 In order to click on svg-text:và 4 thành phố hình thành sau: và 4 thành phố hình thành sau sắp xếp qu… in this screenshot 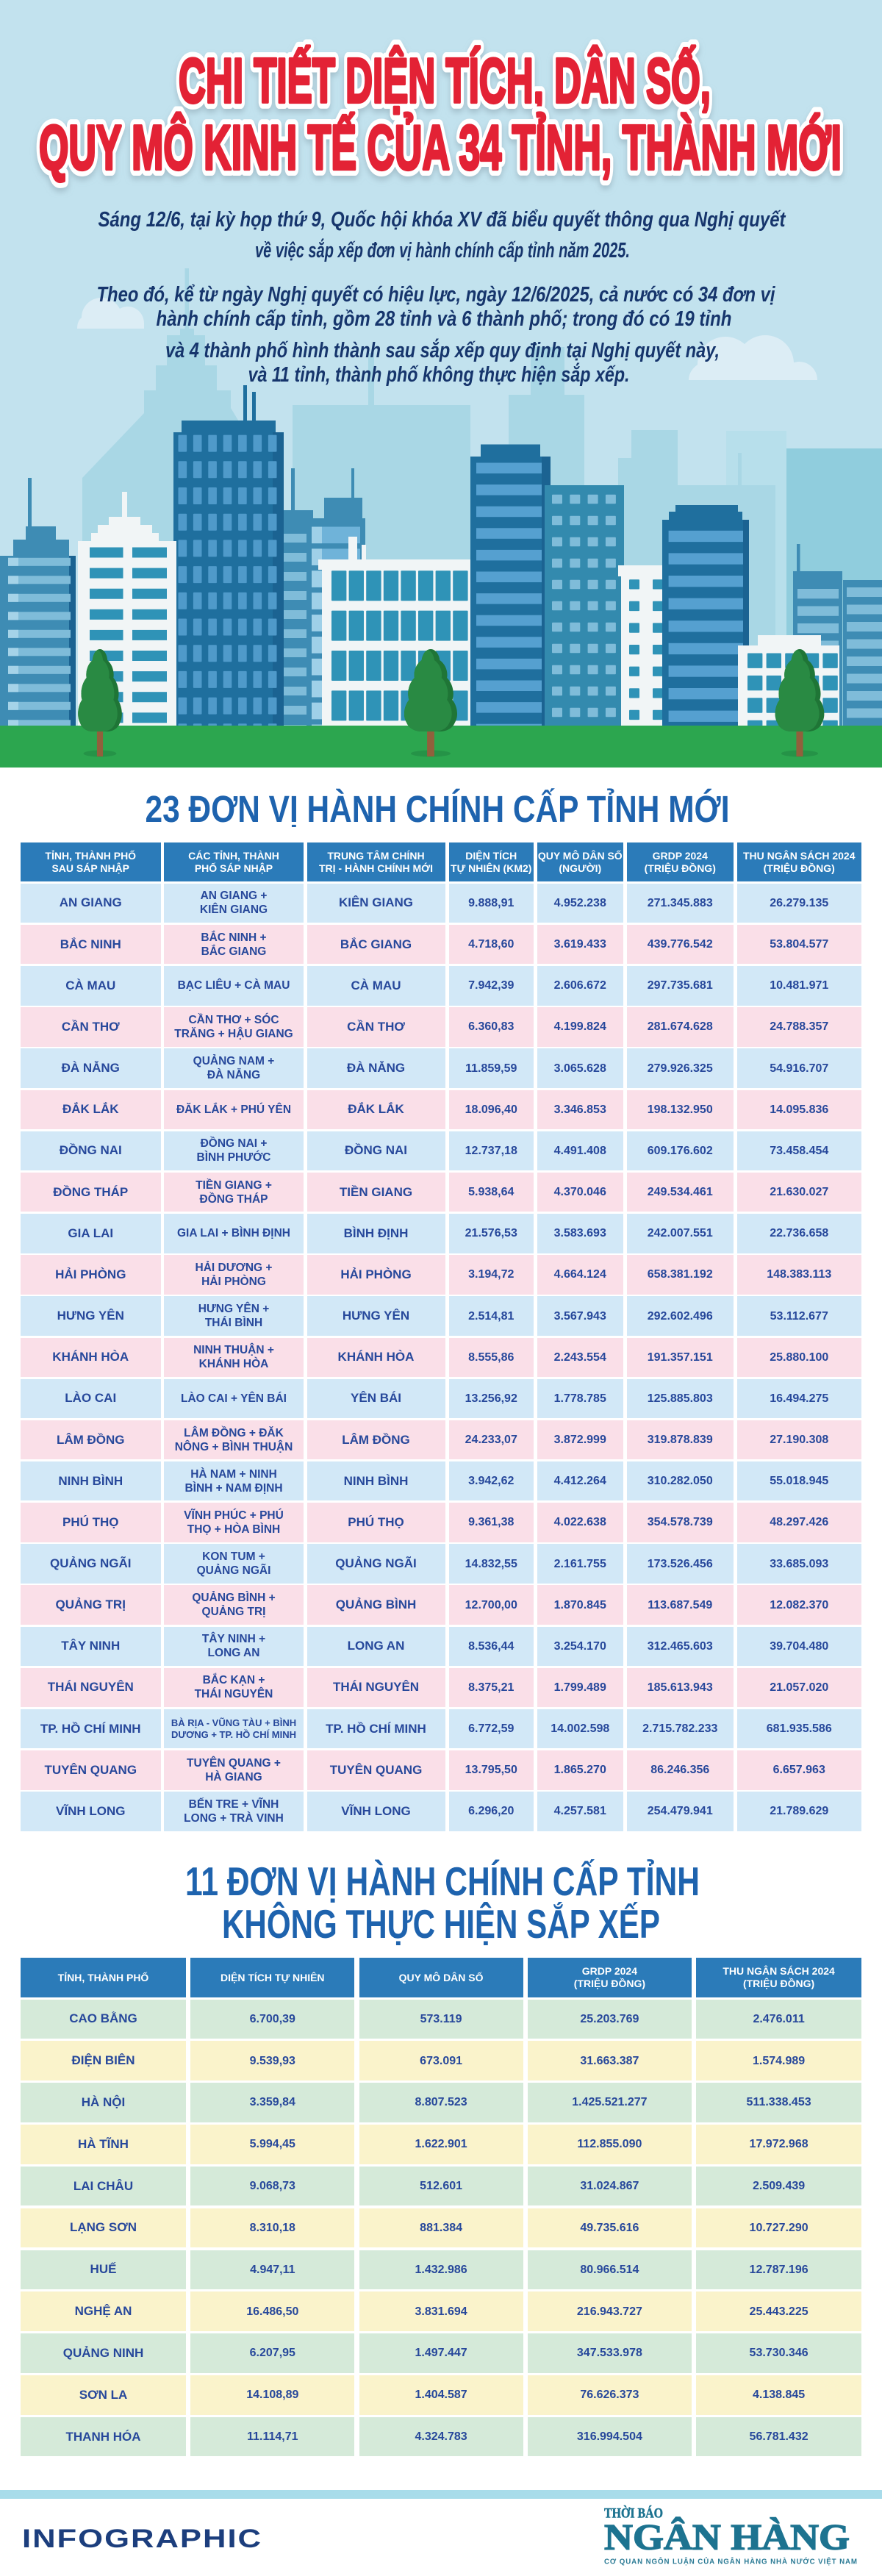, I will do `click(442, 350)`.